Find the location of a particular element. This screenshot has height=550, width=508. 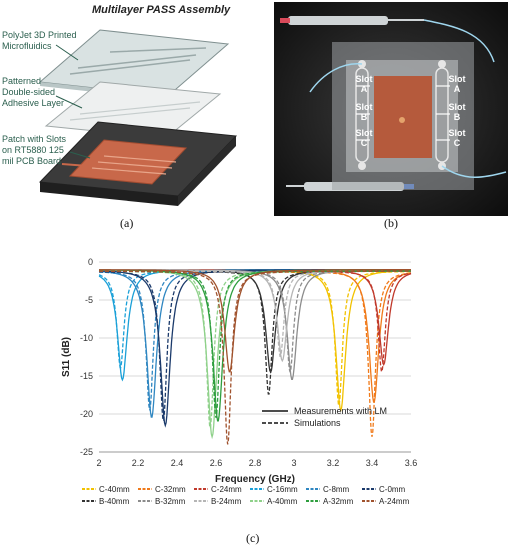

inner-legend-label-0: Measurements with LM is located at coordinates (340, 411).